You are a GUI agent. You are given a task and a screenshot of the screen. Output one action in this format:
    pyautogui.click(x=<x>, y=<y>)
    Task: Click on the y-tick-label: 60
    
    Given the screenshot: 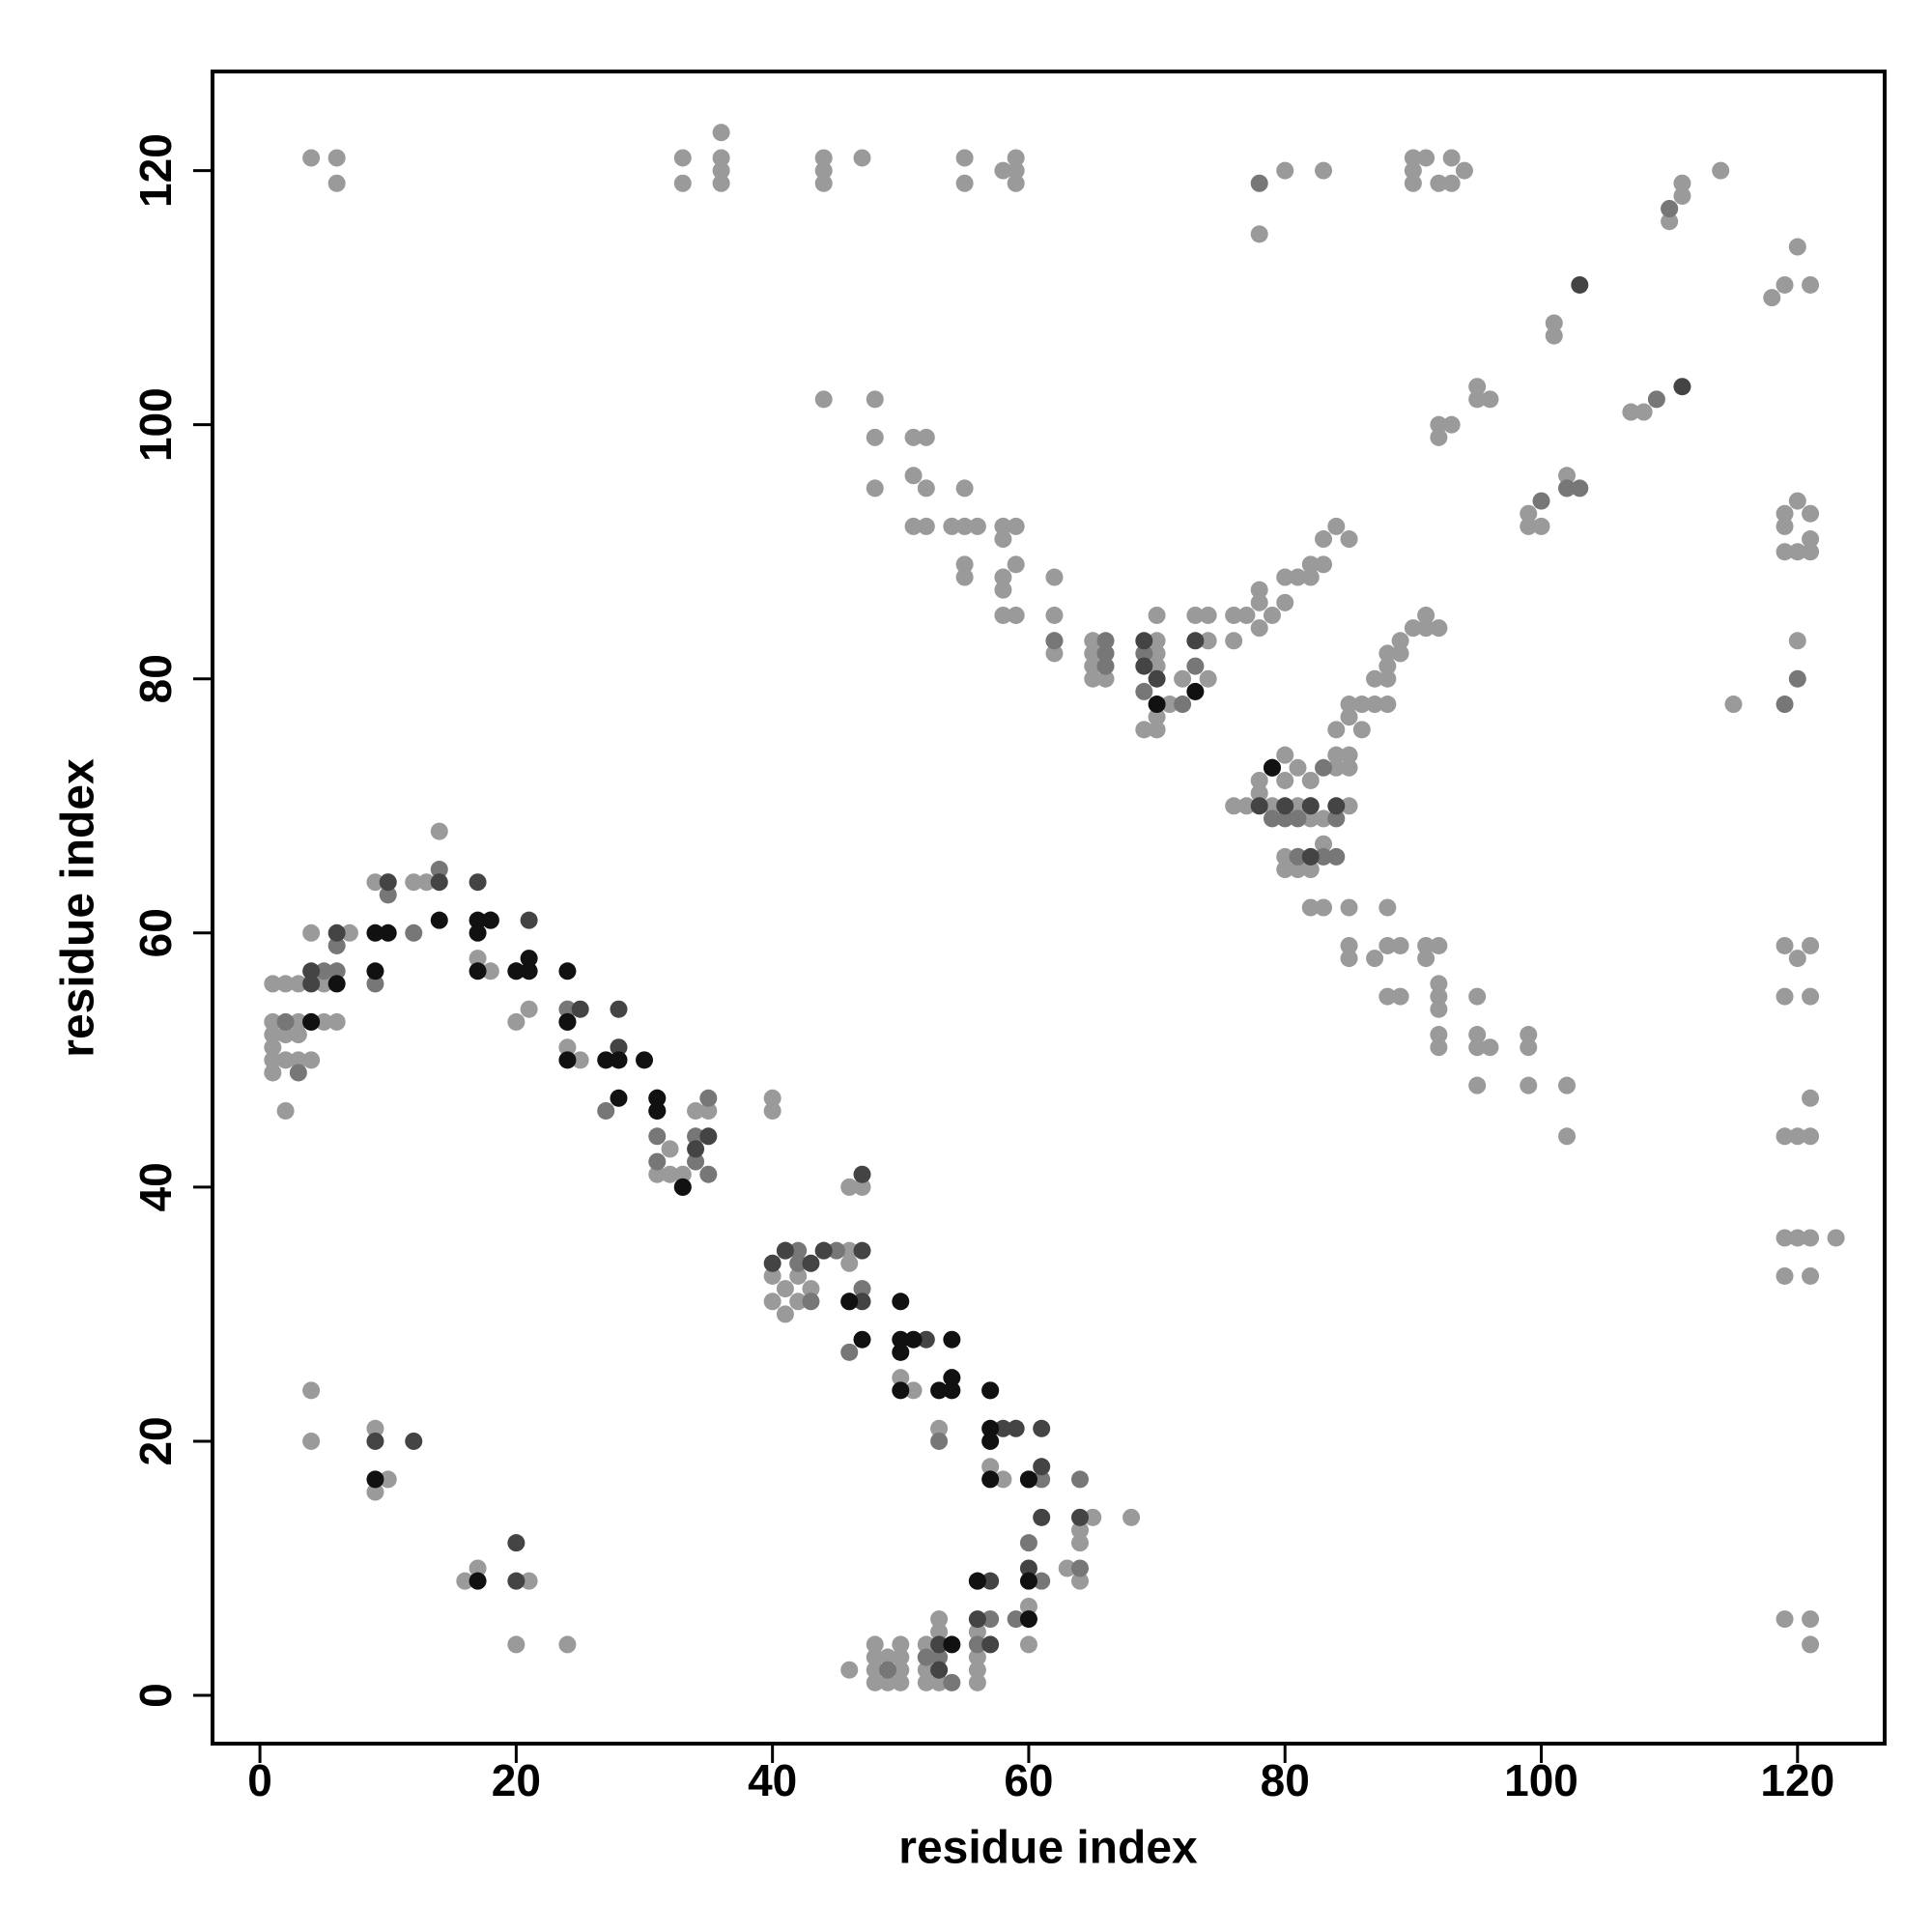 What is the action you would take?
    pyautogui.click(x=155, y=932)
    